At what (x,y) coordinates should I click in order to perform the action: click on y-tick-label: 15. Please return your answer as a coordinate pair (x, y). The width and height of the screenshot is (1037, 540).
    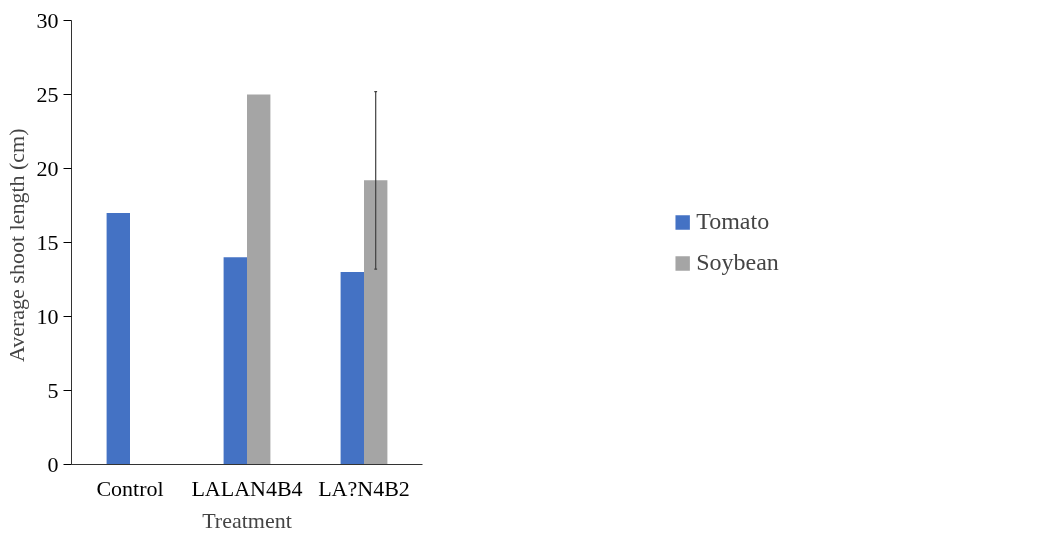
    Looking at the image, I should click on (47, 242).